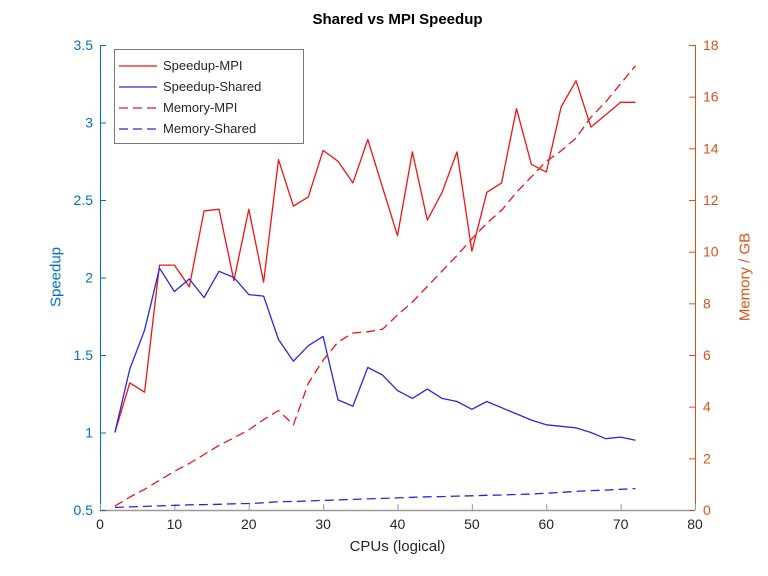 The height and width of the screenshot is (576, 768). I want to click on legend-item-speedup-mpi: Speedup-MPI, so click(209, 65).